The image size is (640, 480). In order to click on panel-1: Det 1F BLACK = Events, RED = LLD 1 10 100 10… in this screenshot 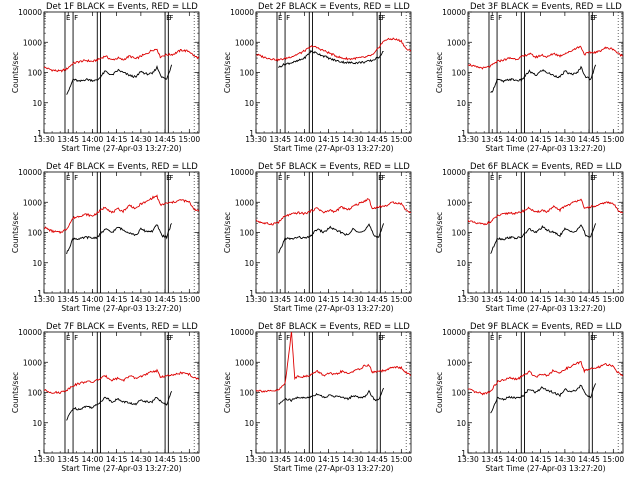, I will do `click(105, 77)`.